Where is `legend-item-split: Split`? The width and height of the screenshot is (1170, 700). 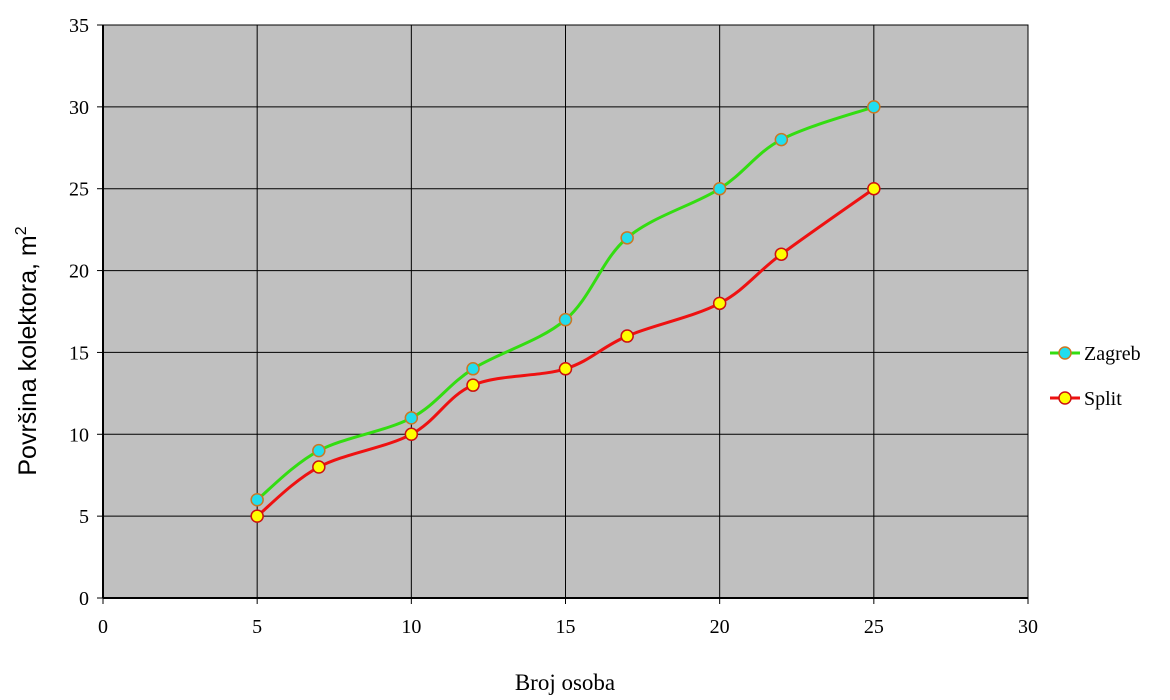 legend-item-split: Split is located at coordinates (1086, 399).